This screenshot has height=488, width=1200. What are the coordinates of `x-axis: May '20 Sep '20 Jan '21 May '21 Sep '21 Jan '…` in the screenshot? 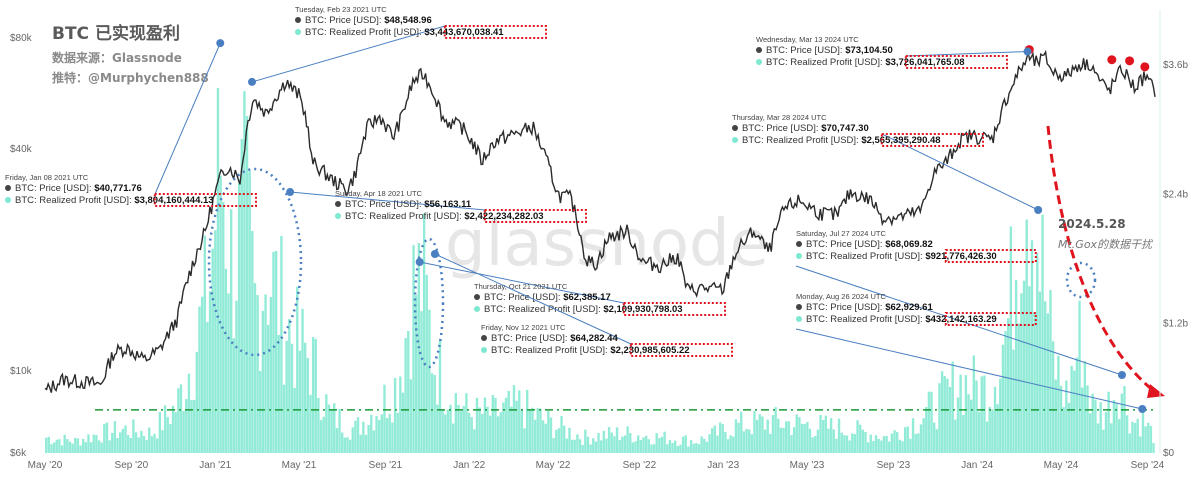 It's located at (596, 465).